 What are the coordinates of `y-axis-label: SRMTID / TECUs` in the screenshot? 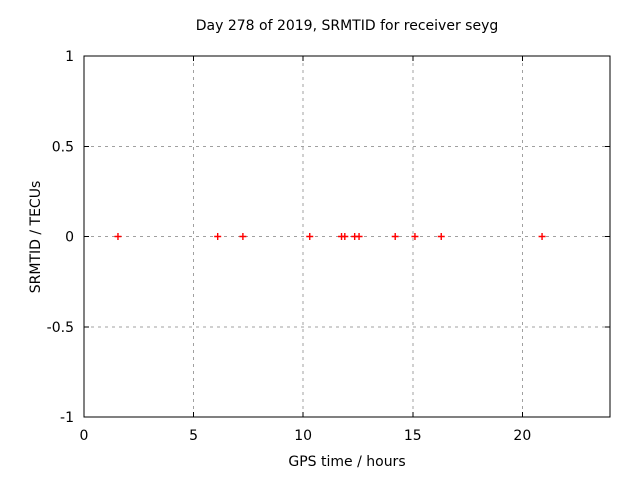 It's located at (36, 237).